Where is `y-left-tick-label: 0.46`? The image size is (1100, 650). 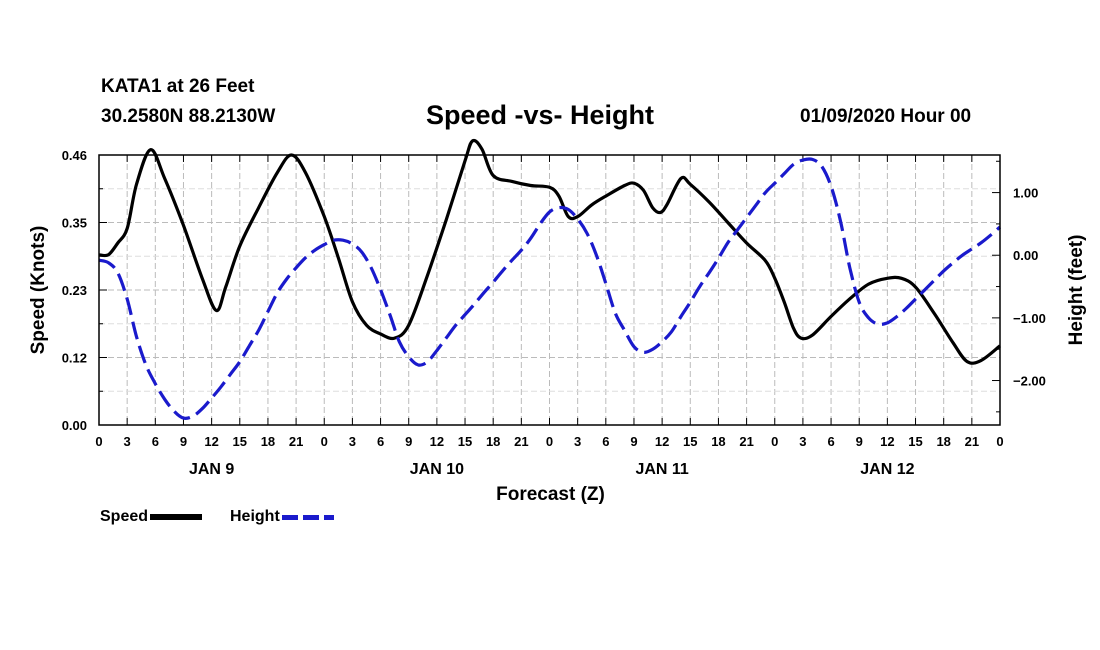 y-left-tick-label: 0.46 is located at coordinates (74, 155).